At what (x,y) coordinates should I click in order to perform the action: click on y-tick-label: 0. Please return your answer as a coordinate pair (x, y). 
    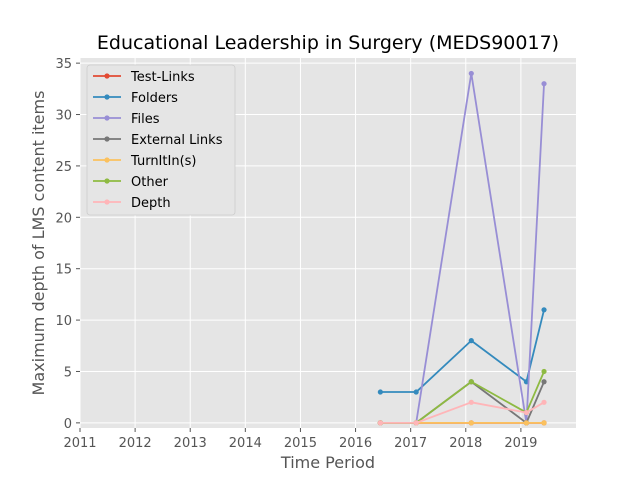
    Looking at the image, I should click on (68, 424).